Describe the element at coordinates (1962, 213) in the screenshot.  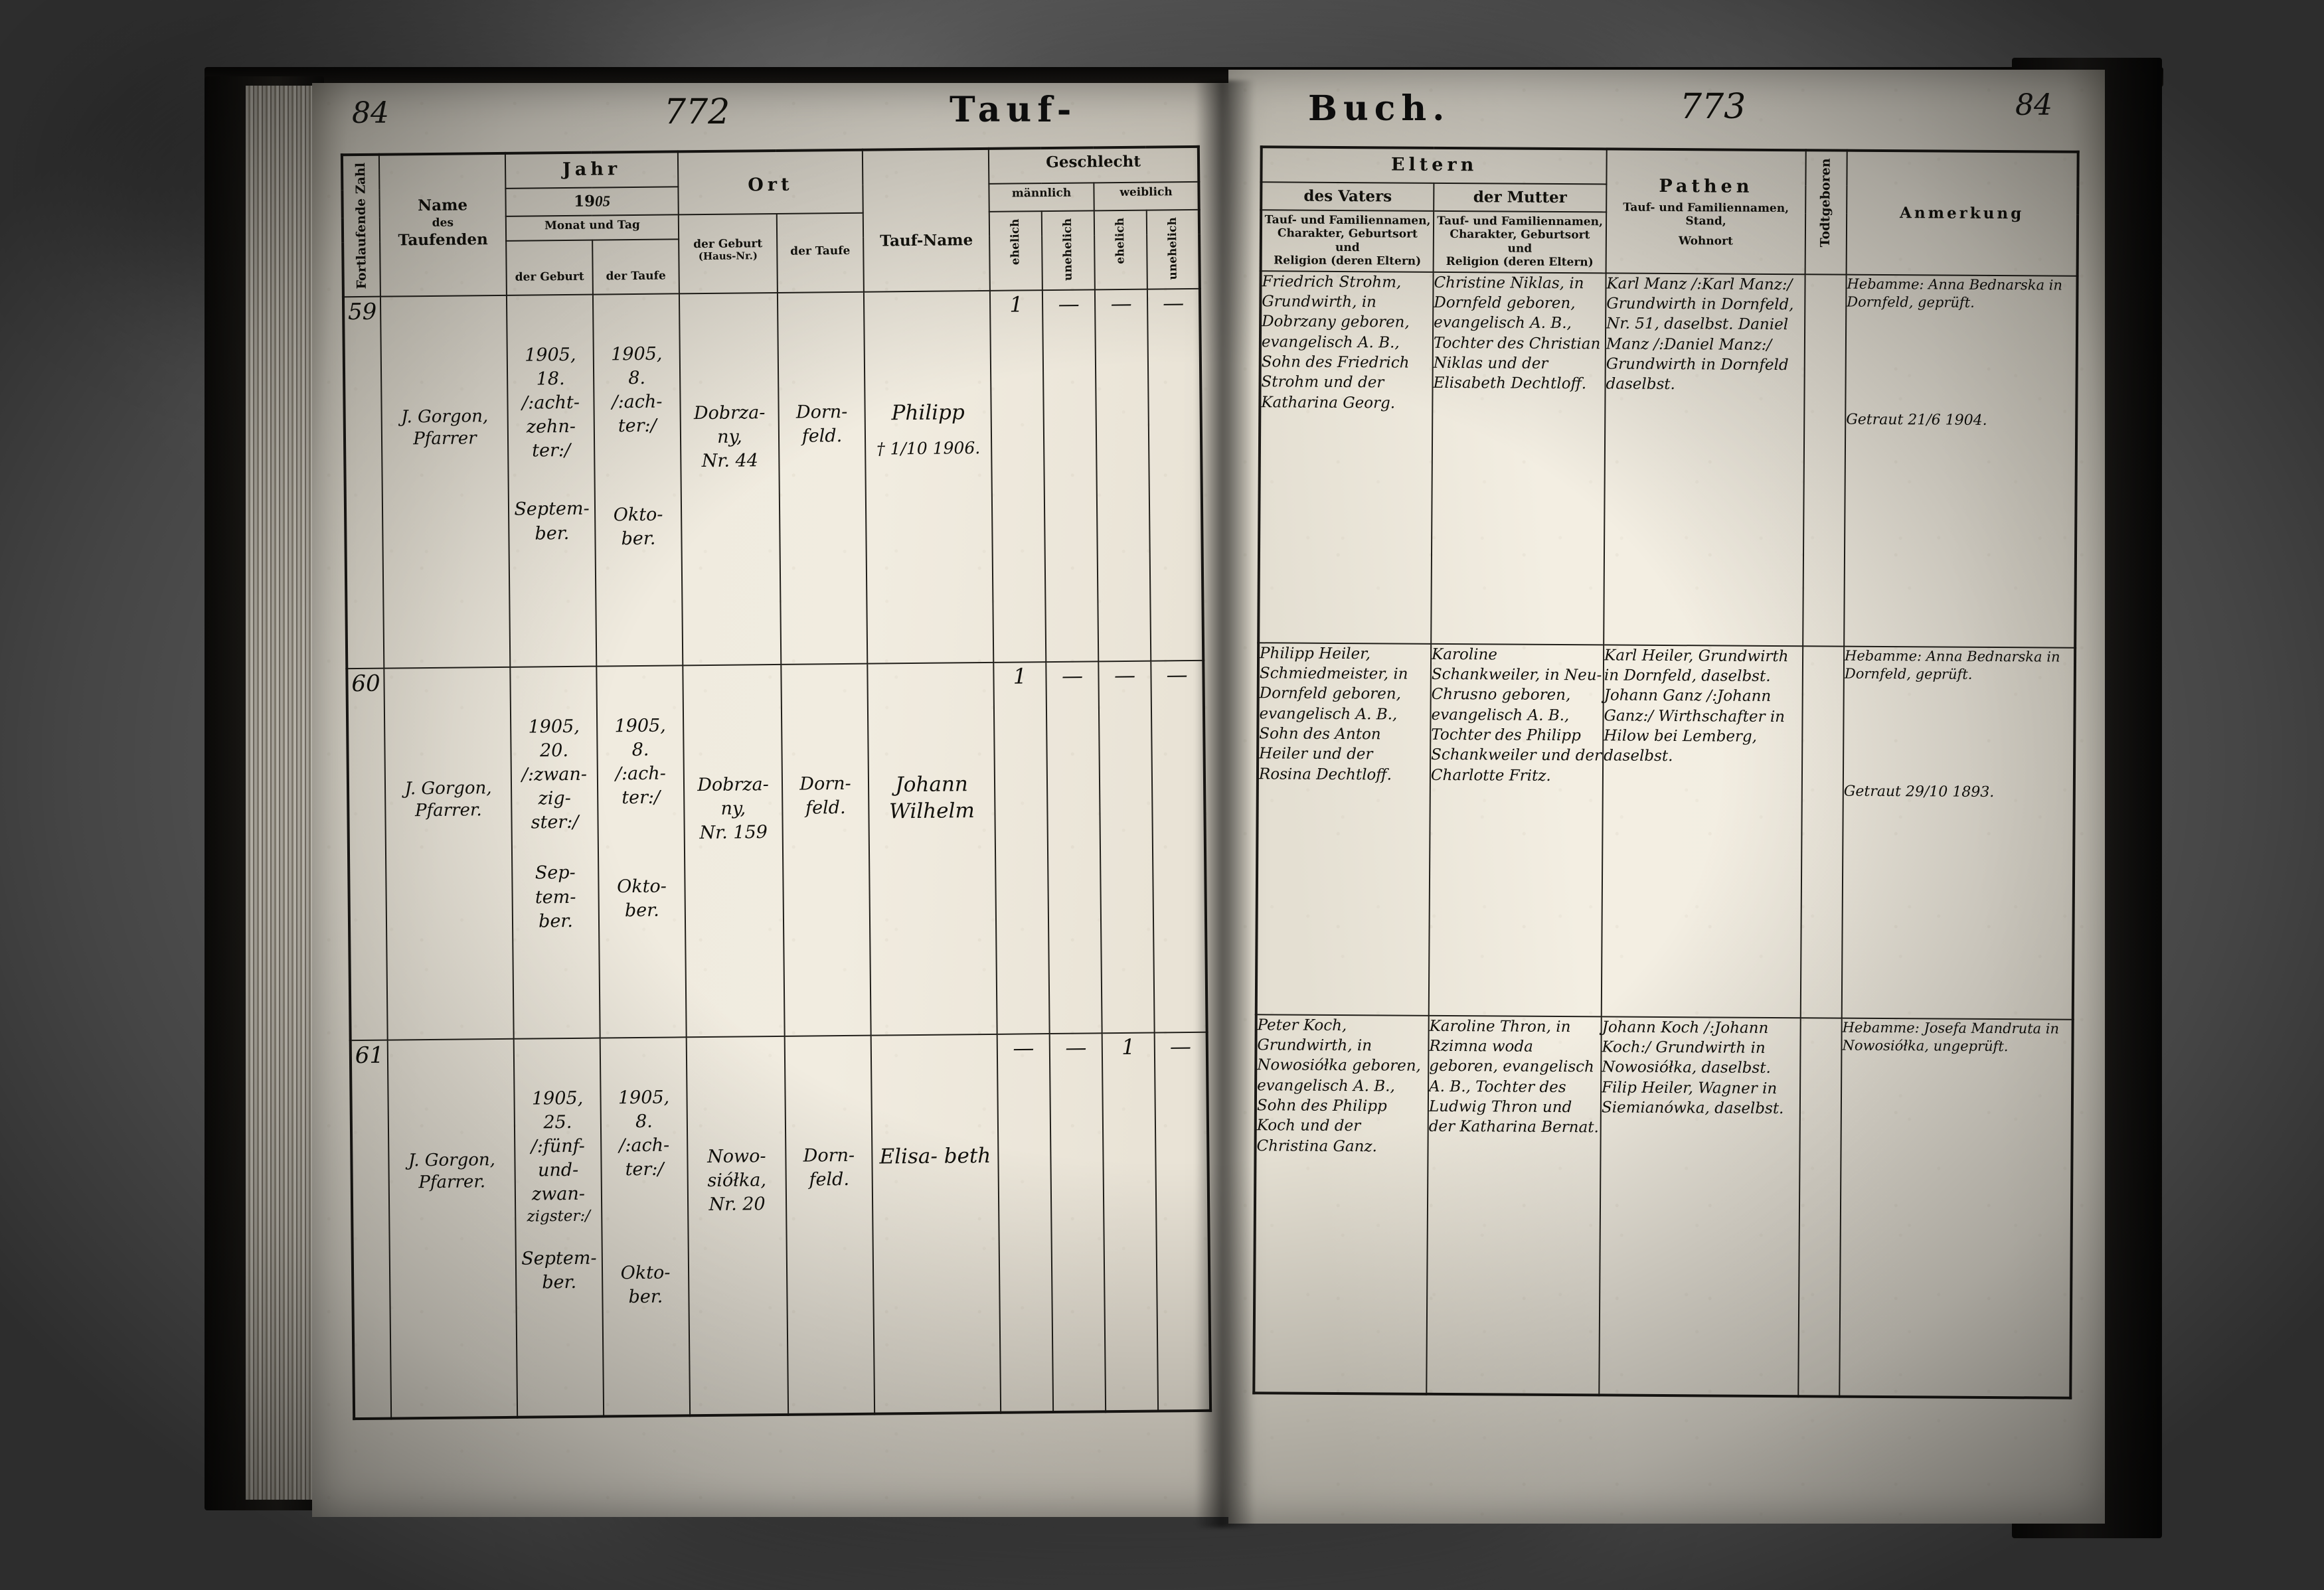
I see `header-remark: Anmerkung` at that location.